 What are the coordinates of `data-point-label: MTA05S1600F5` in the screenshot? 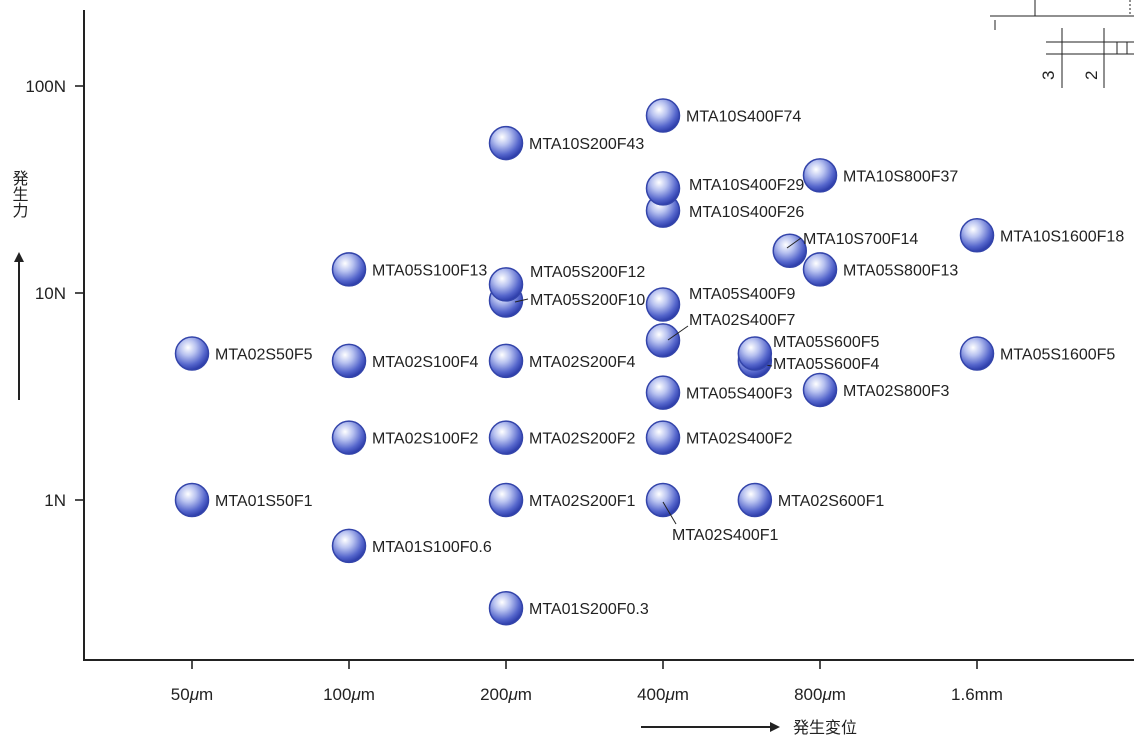 It's located at (1057, 355).